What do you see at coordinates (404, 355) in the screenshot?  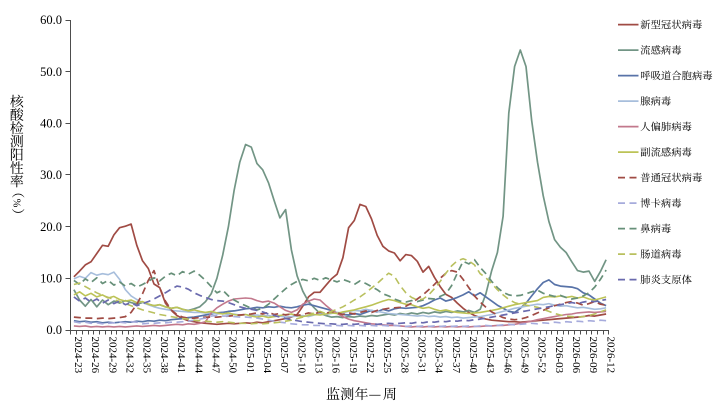 I see `svg-text: 2025-28` at bounding box center [404, 355].